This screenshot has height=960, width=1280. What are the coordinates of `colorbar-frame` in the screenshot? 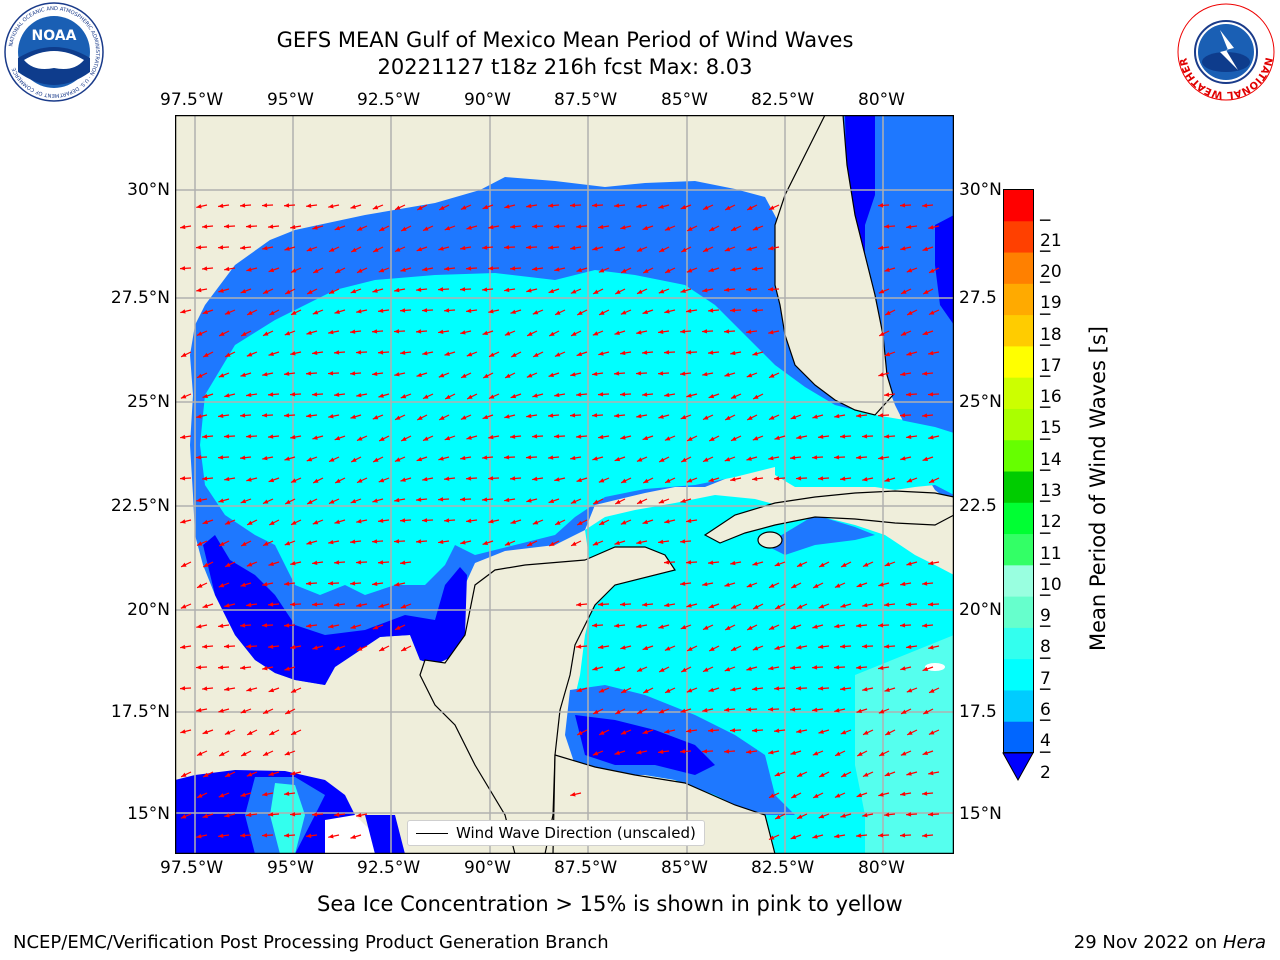 It's located at (1018, 471).